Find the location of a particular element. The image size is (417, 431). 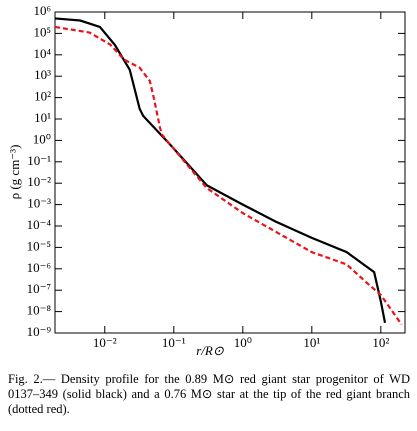

x-tick-label: 10⁰ is located at coordinates (243, 342).